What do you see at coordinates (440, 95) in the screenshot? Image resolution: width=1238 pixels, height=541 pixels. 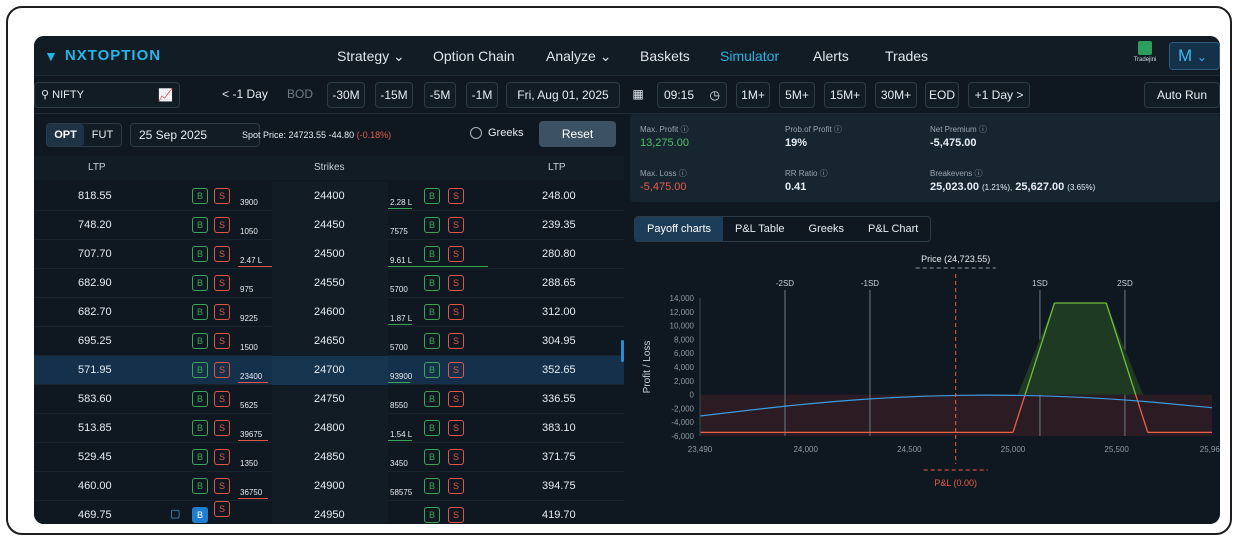 I see `back-5m-button: -5M` at bounding box center [440, 95].